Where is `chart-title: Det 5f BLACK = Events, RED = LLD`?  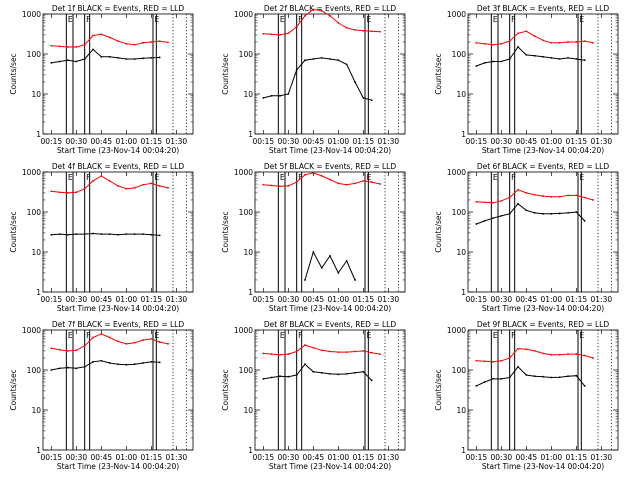 chart-title: Det 5f BLACK = Events, RED = LLD is located at coordinates (330, 166).